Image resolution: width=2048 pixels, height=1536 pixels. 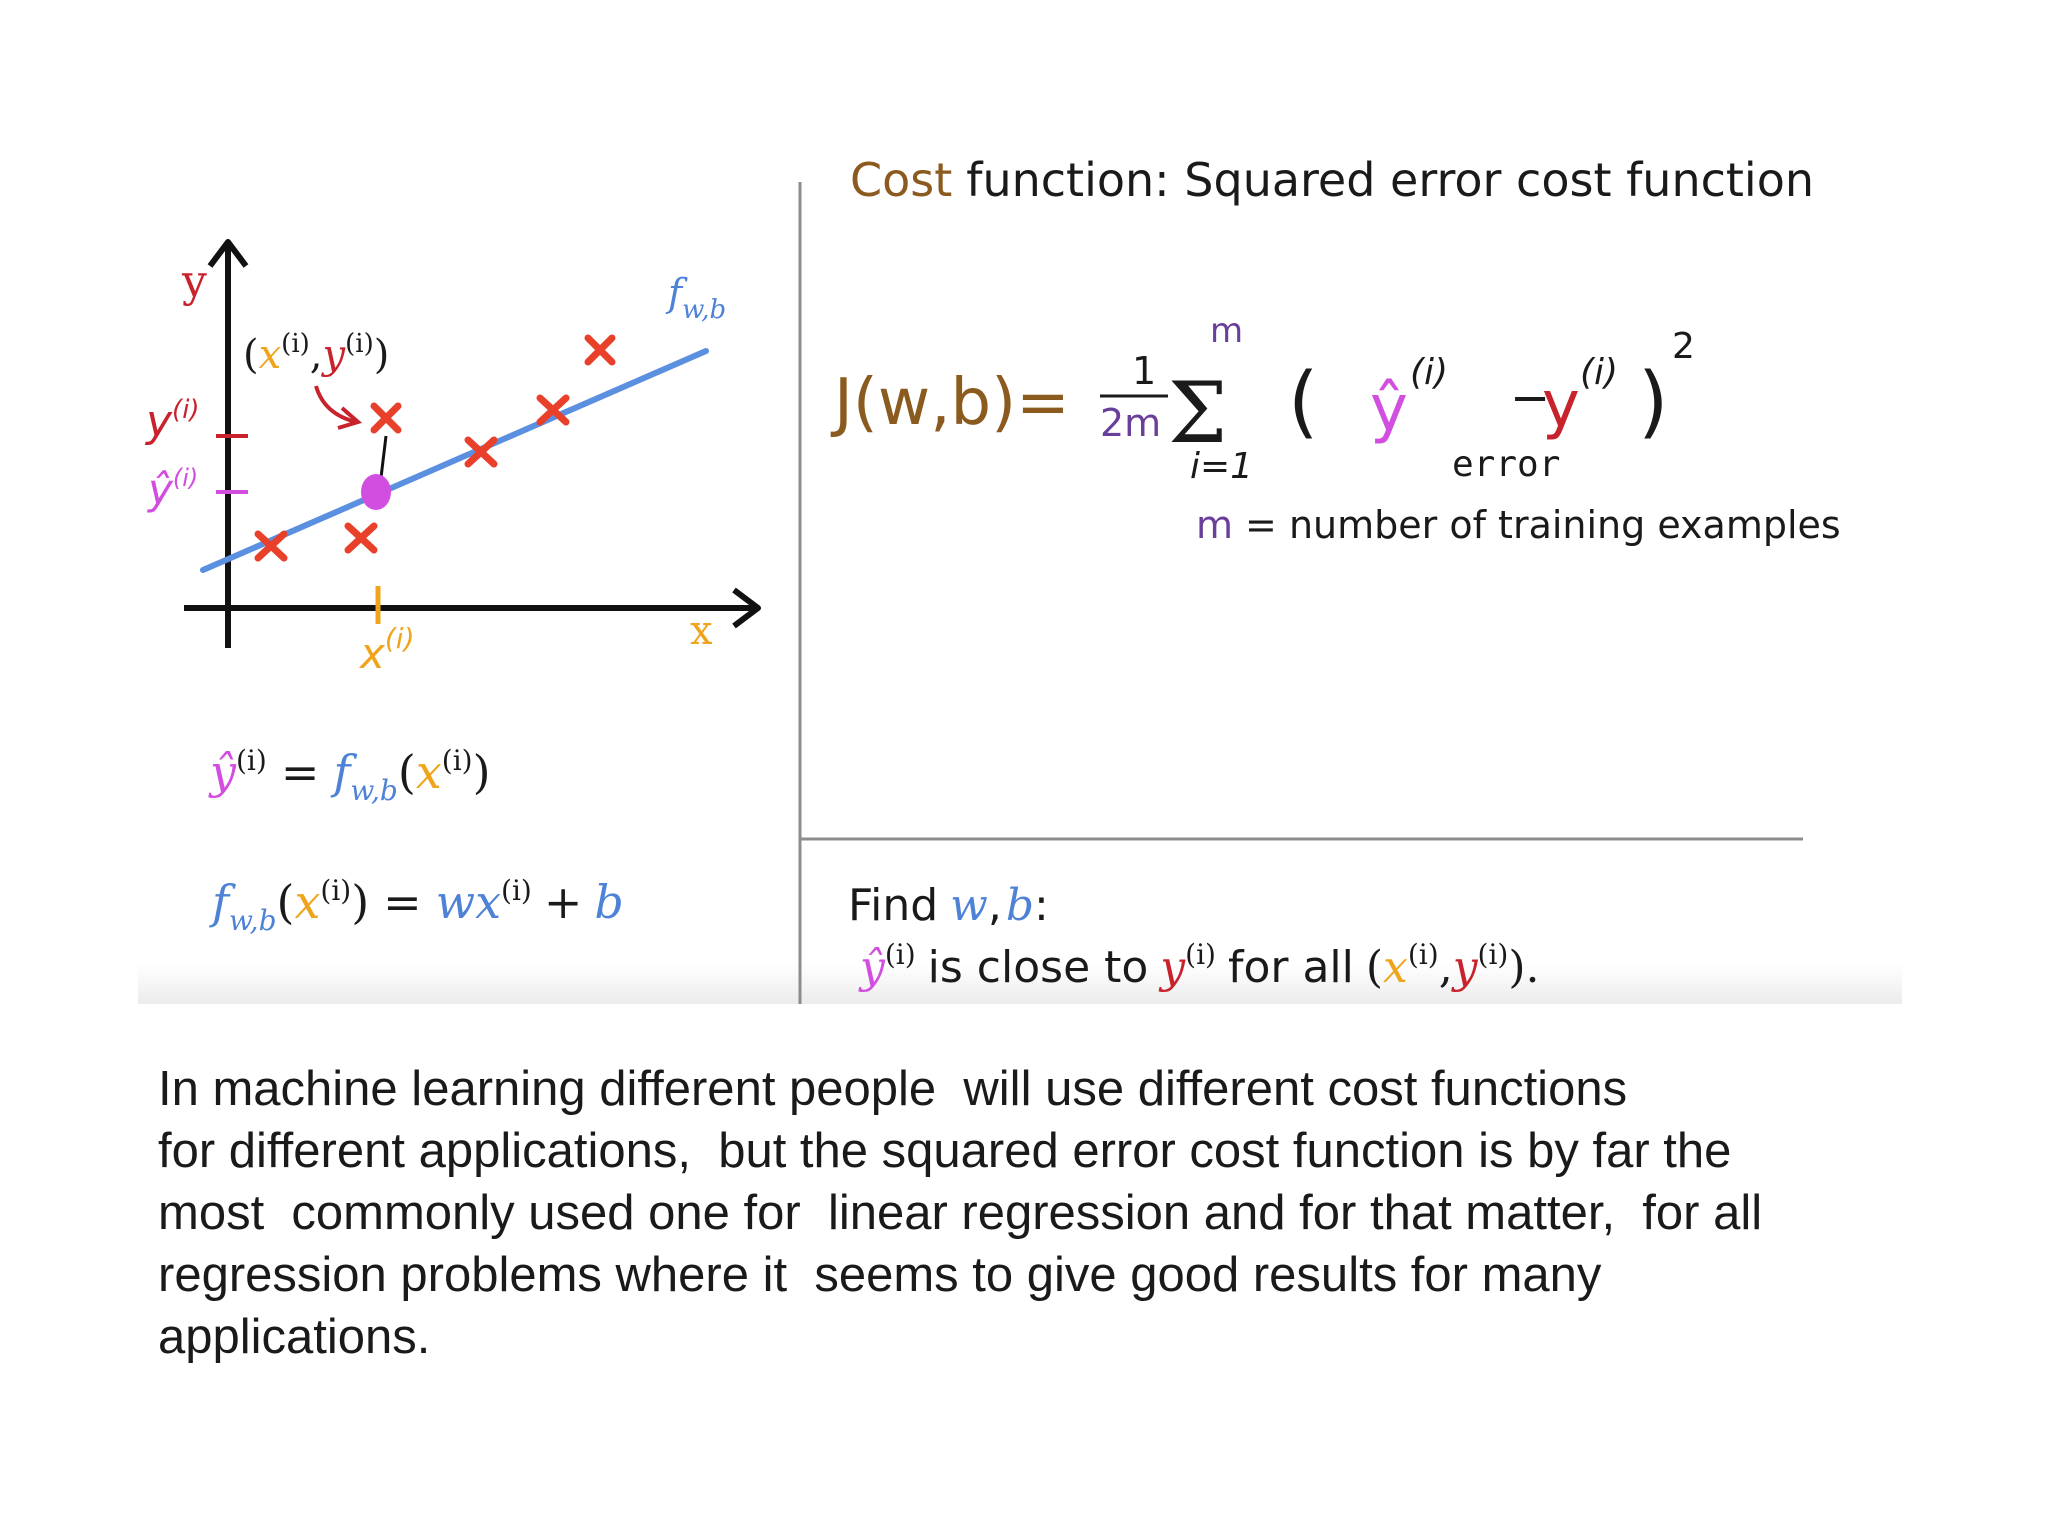 What do you see at coordinates (350, 418) in the screenshot?
I see `pointer-arrow-head` at bounding box center [350, 418].